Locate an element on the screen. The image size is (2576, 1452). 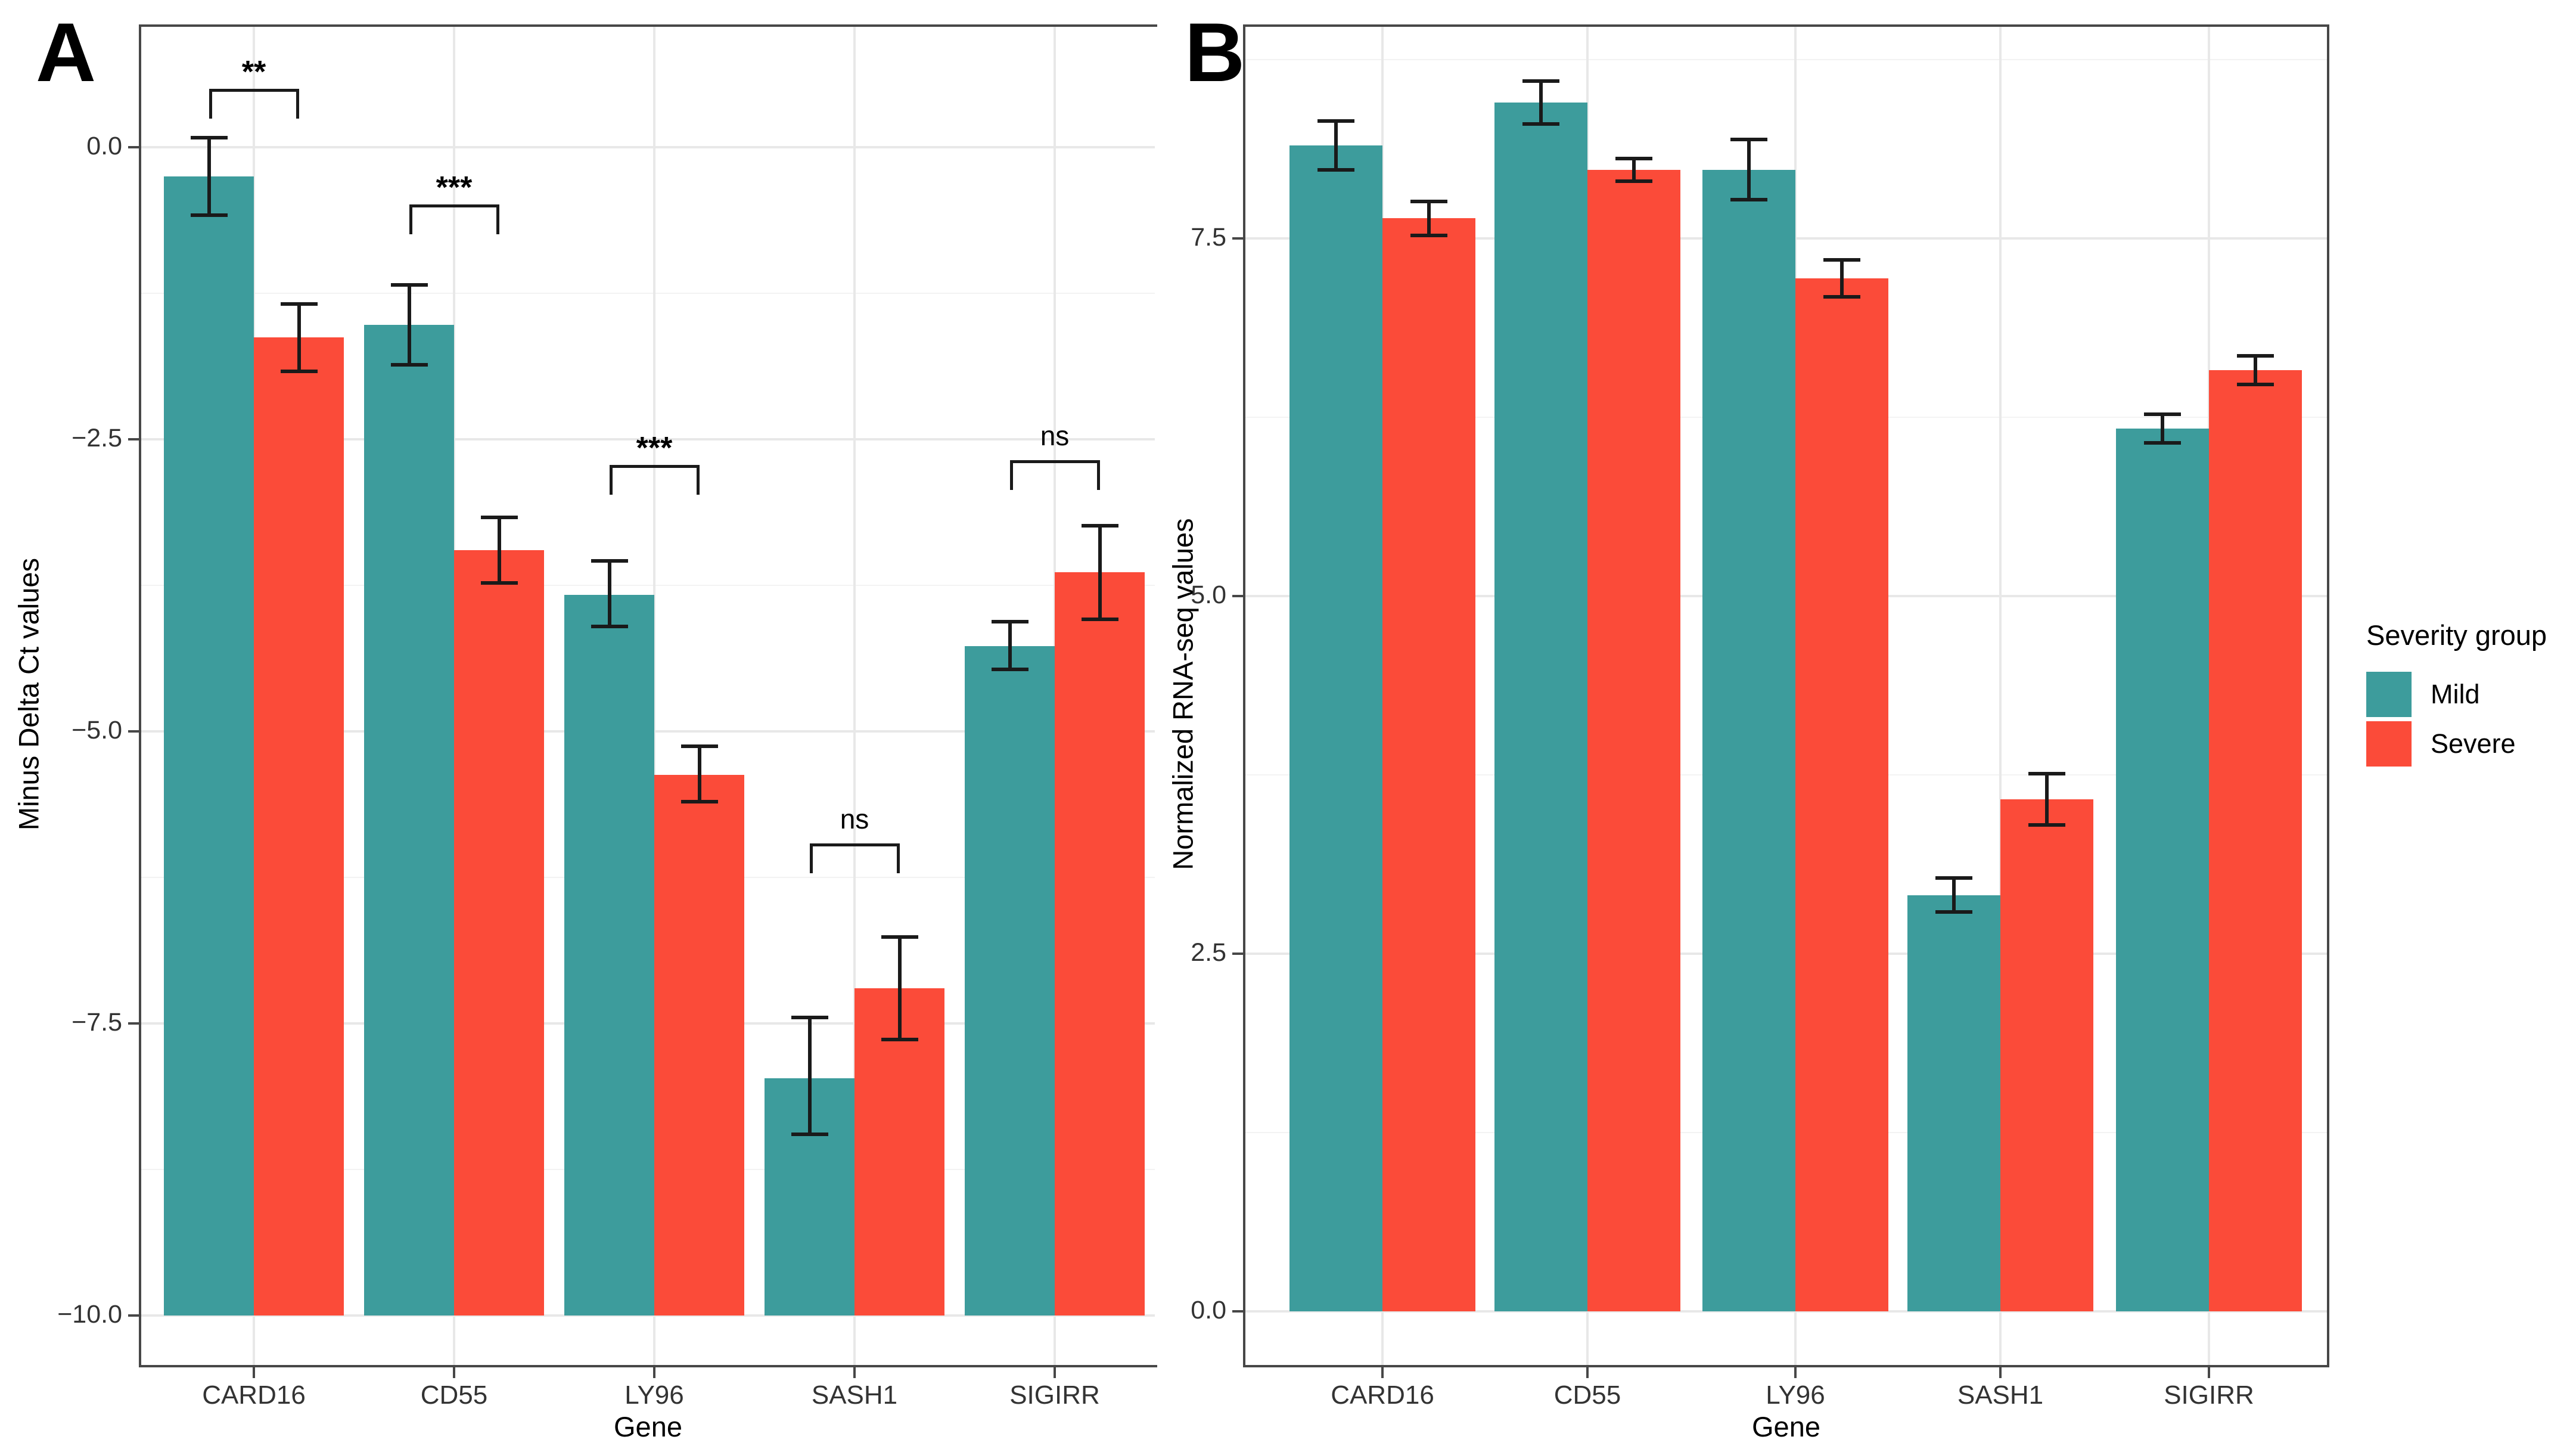
x-tick-label-LY96: LY96 is located at coordinates (1795, 1395).